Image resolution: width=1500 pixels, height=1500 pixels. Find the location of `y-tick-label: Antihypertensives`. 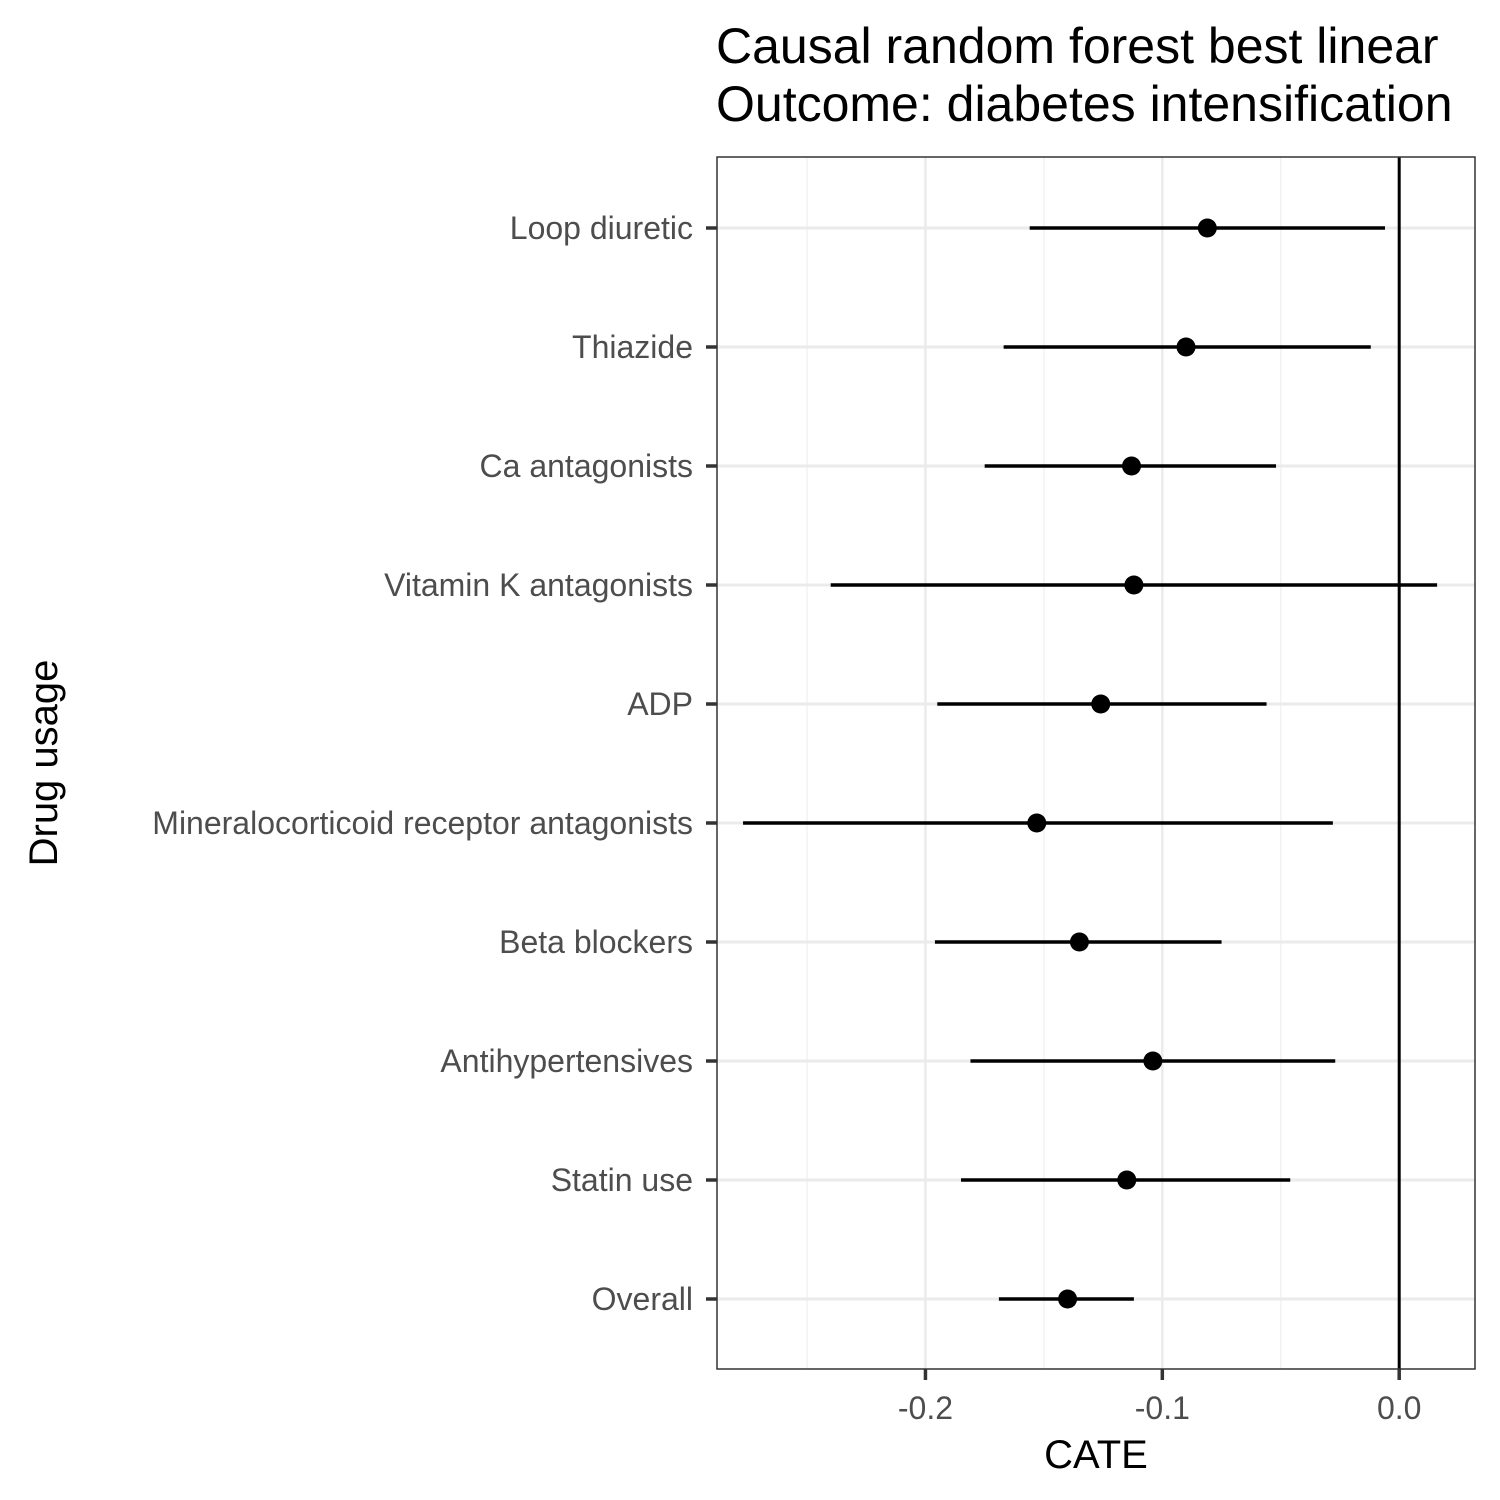

y-tick-label: Antihypertensives is located at coordinates (566, 1061).